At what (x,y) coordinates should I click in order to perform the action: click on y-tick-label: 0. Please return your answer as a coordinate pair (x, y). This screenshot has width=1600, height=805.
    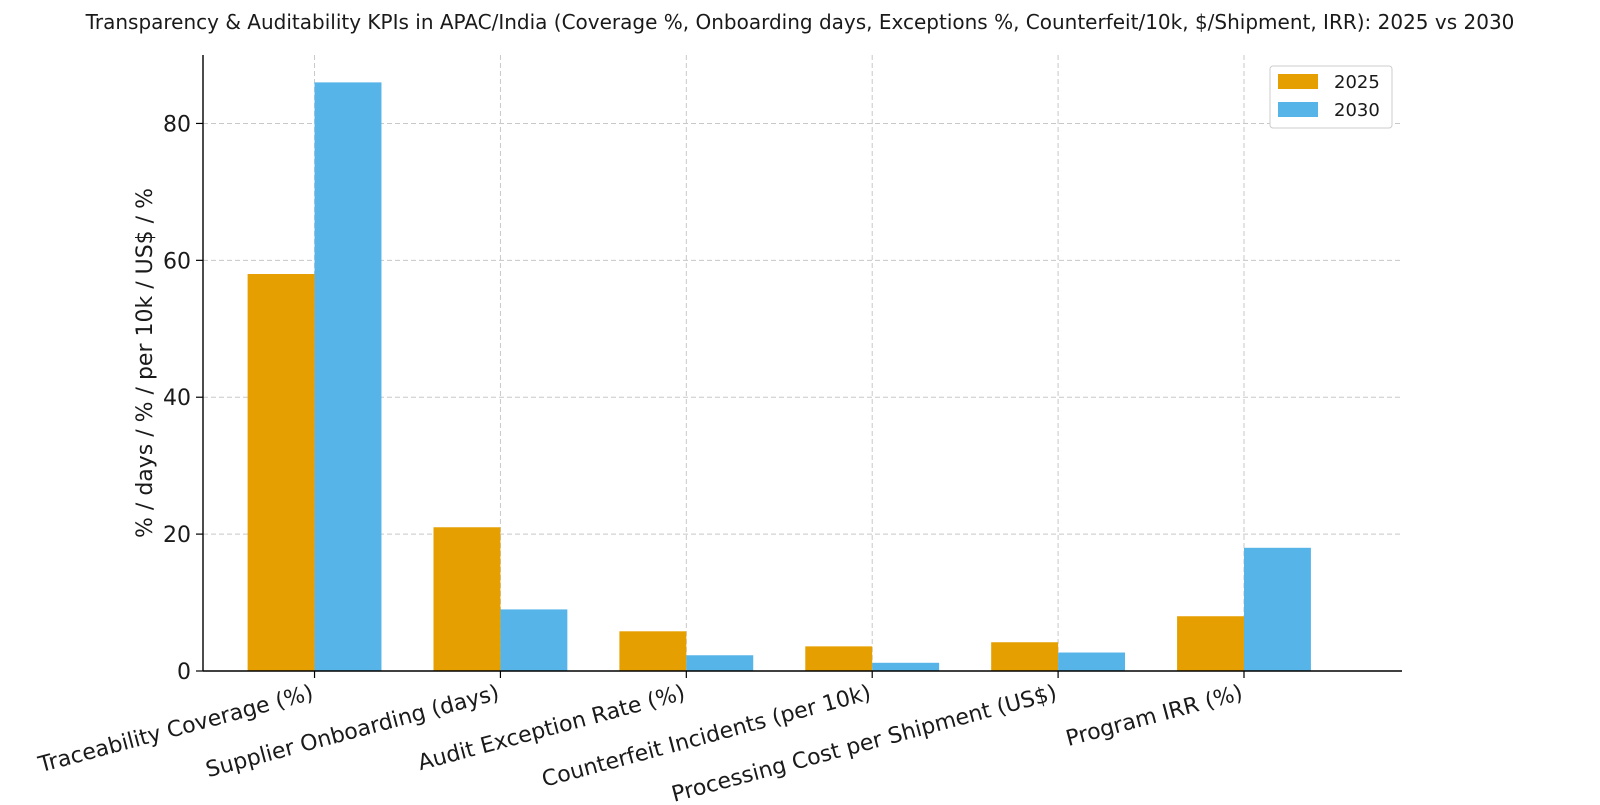
    Looking at the image, I should click on (184, 672).